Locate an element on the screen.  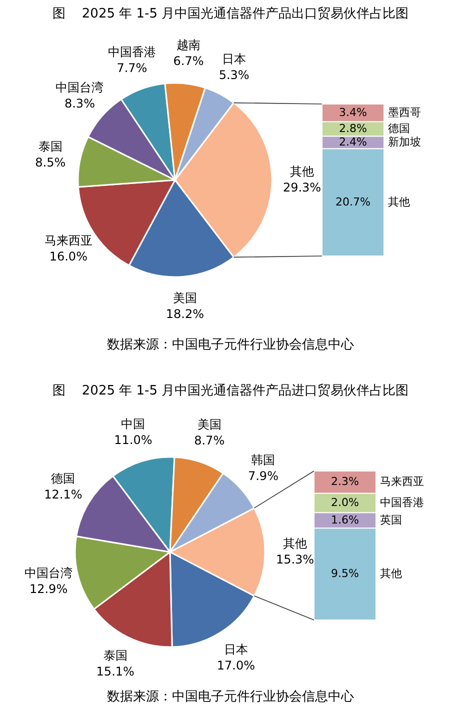
data-label: 12.9% is located at coordinates (48, 589).